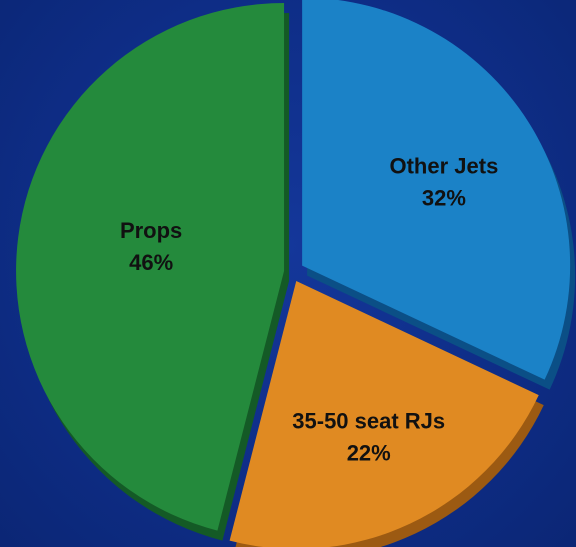 The height and width of the screenshot is (547, 576). What do you see at coordinates (151, 262) in the screenshot?
I see `slice-value-props: 46%` at bounding box center [151, 262].